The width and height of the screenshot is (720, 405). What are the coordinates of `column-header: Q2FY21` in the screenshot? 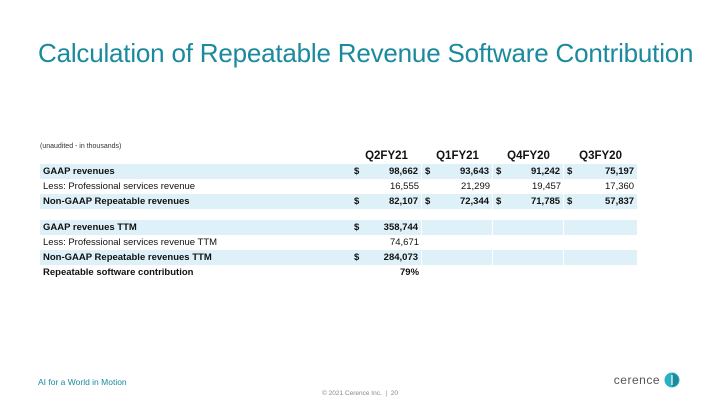 It's located at (386, 156).